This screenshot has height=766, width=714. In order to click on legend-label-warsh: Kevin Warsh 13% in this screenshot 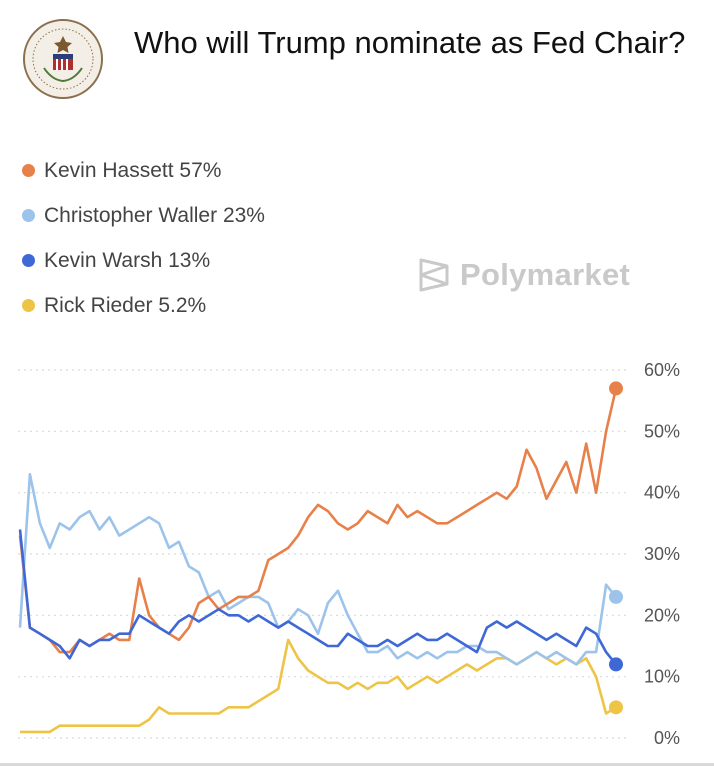, I will do `click(127, 260)`.